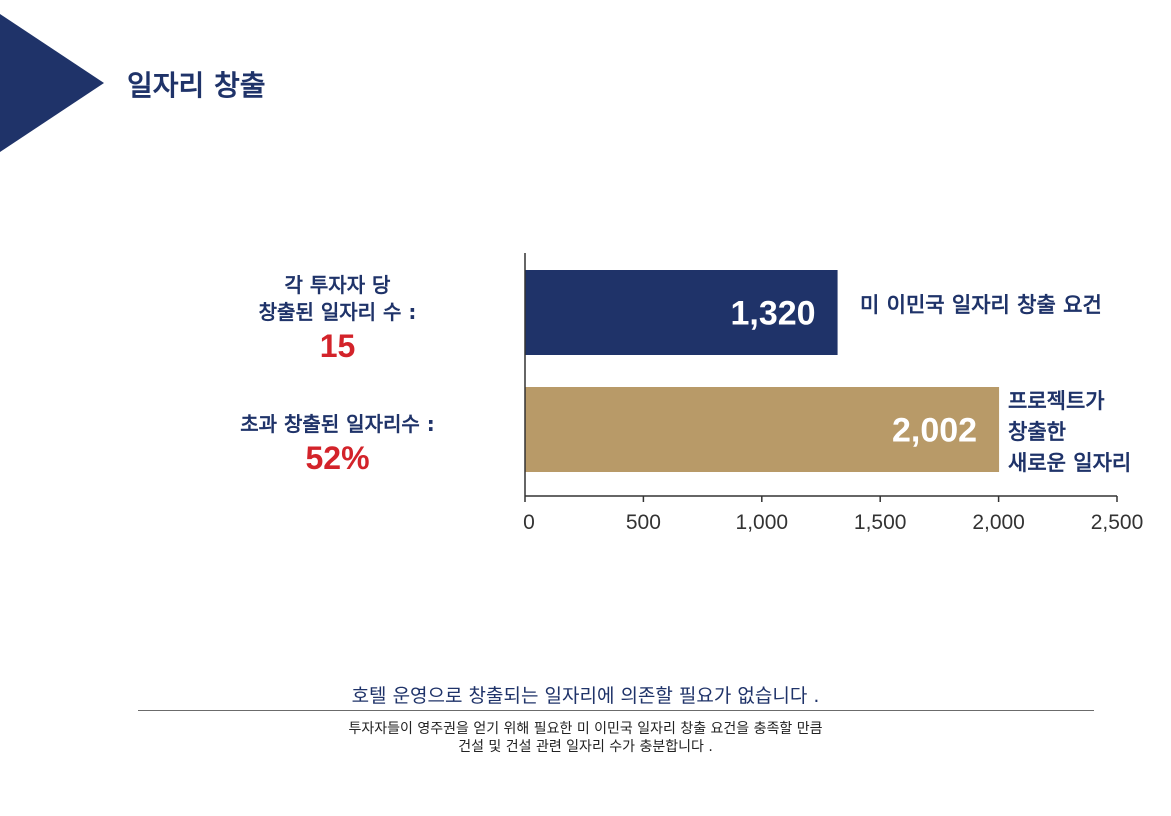 This screenshot has height=816, width=1171. Describe the element at coordinates (772, 314) in the screenshot. I see `bar-value-label: 1,320` at that location.